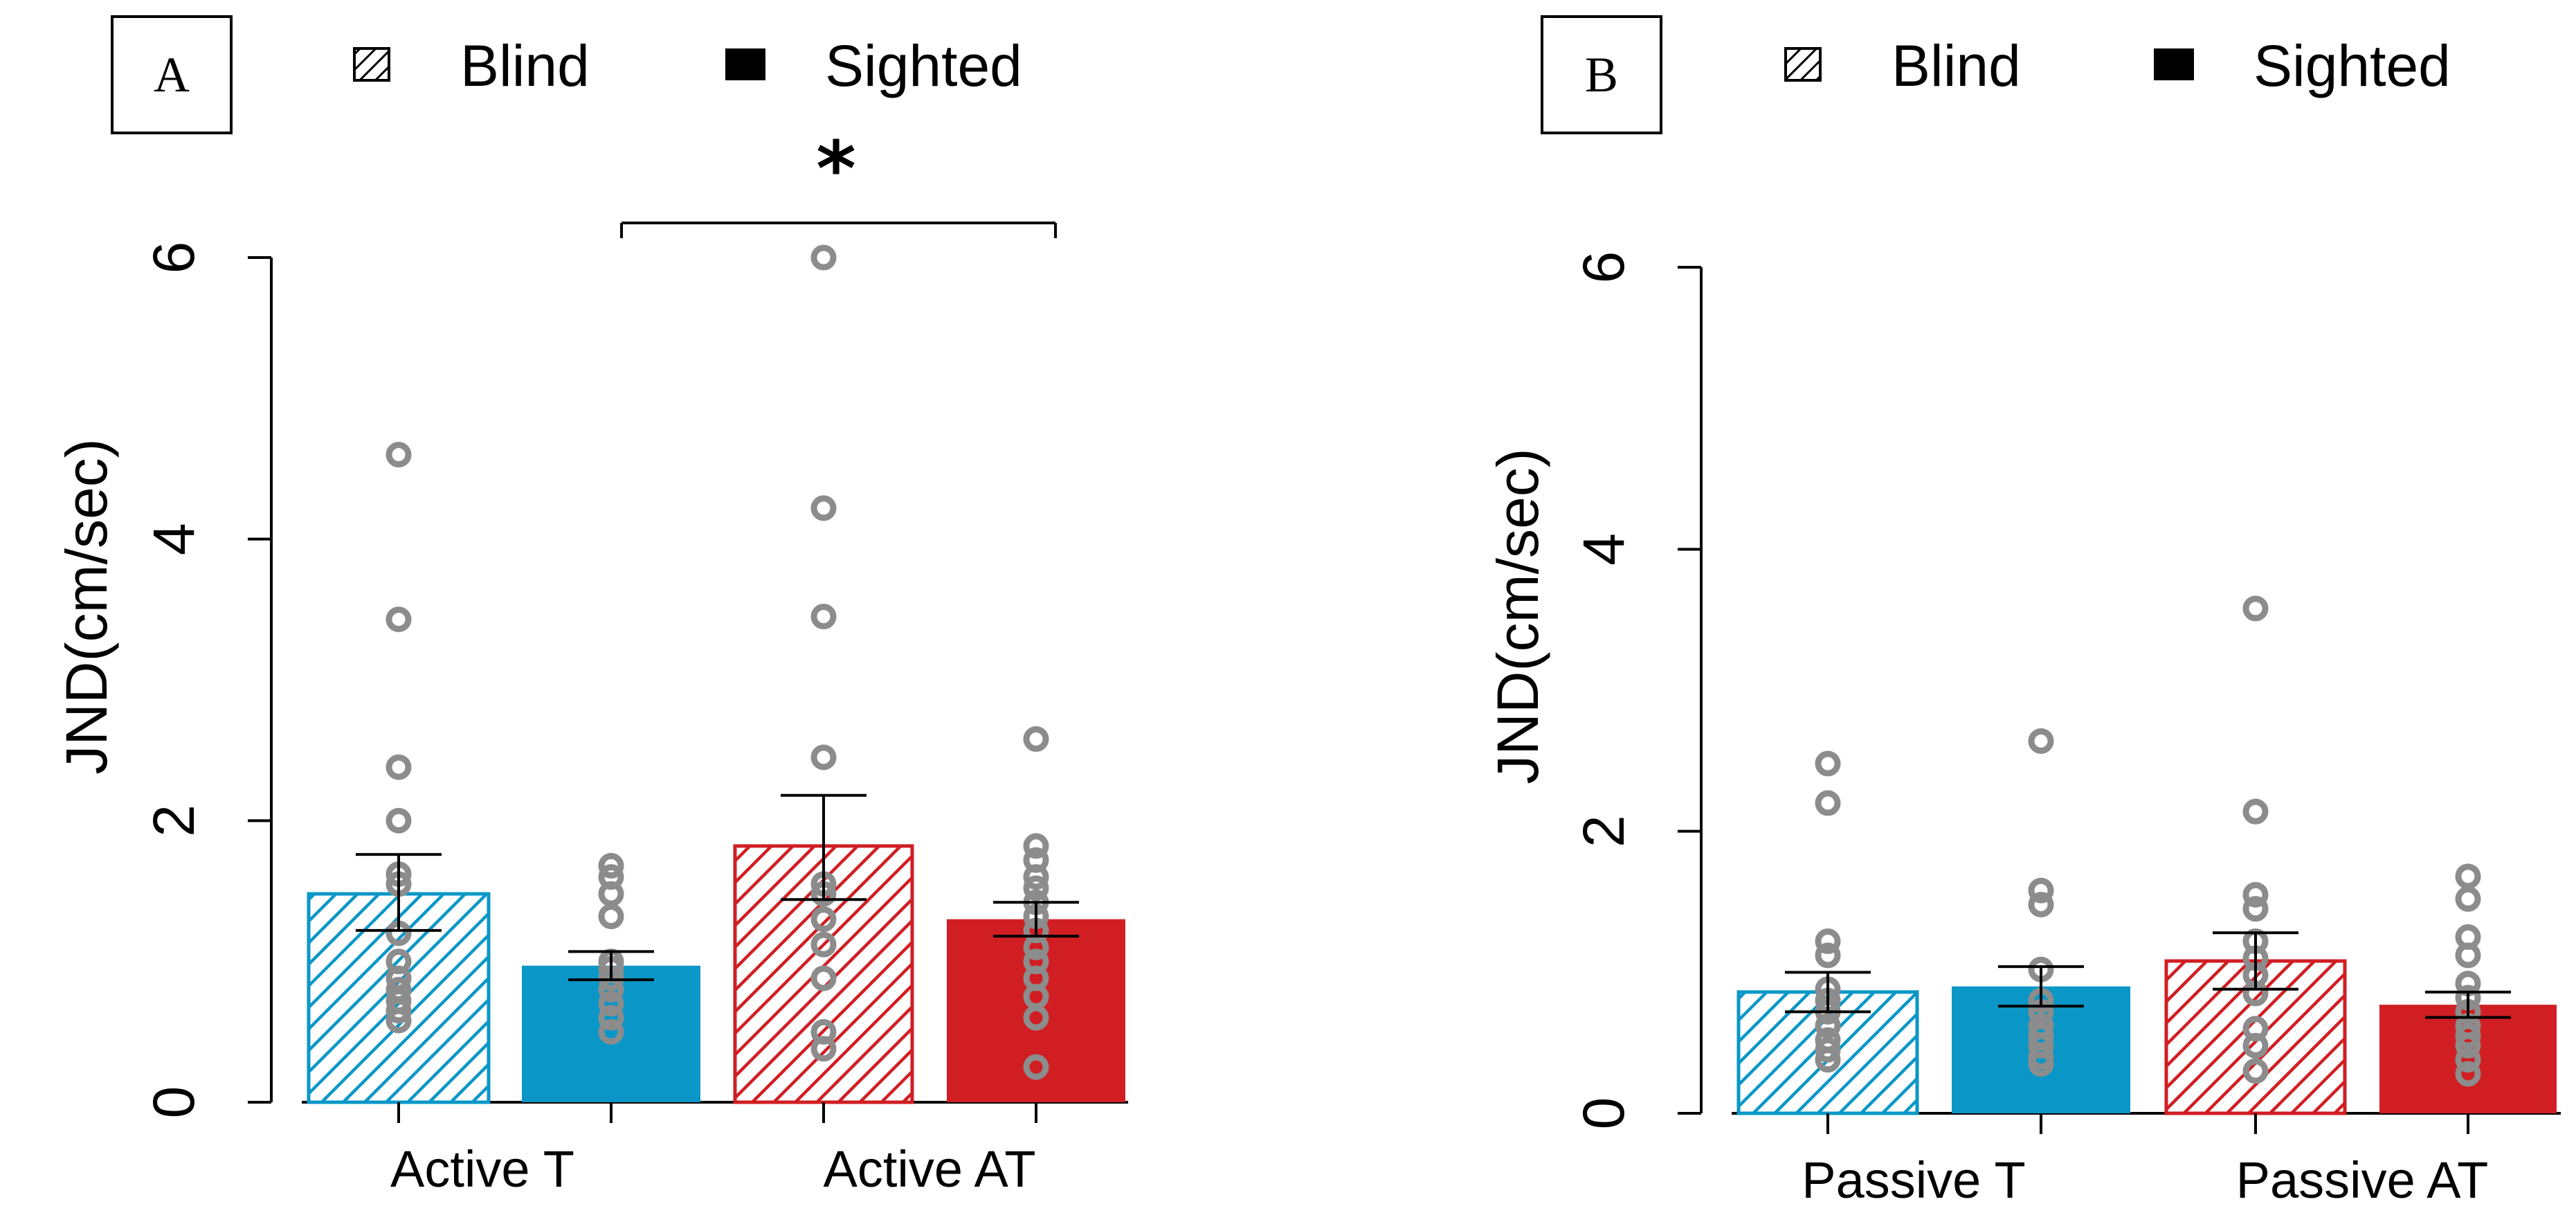  I want to click on legend-a-blind-label: Blind, so click(525, 65).